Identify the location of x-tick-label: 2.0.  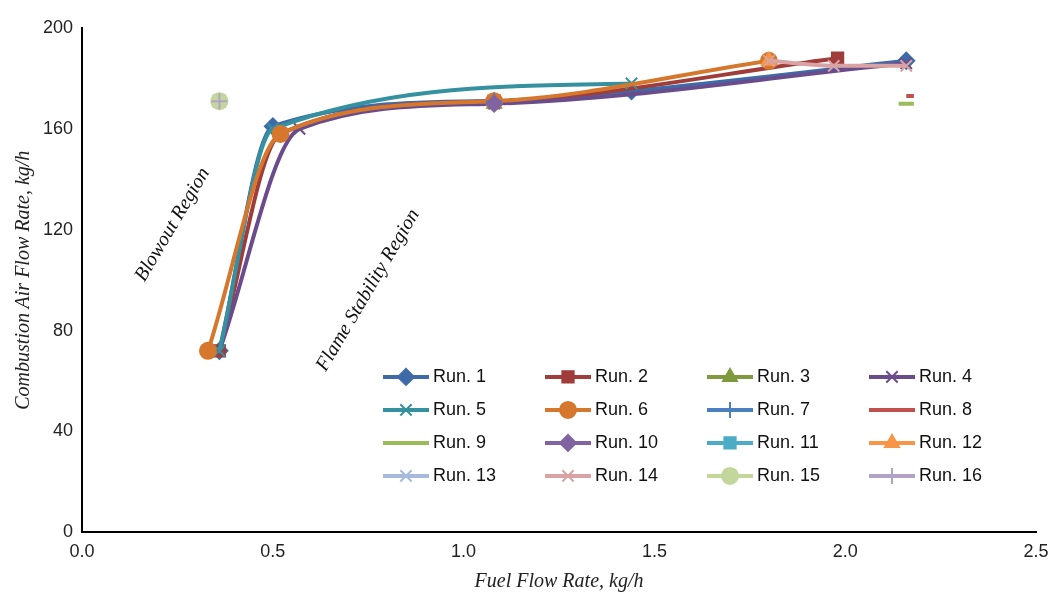
(845, 551).